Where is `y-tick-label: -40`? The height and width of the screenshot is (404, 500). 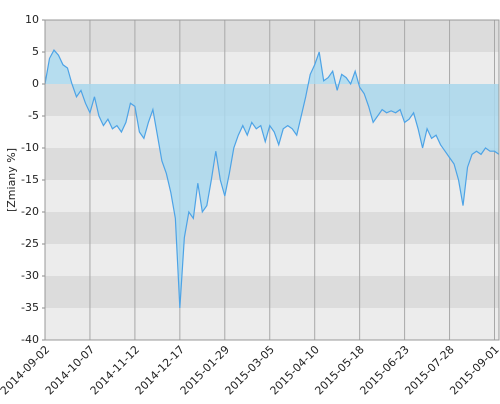
y-tick-label: -40 is located at coordinates (30, 339).